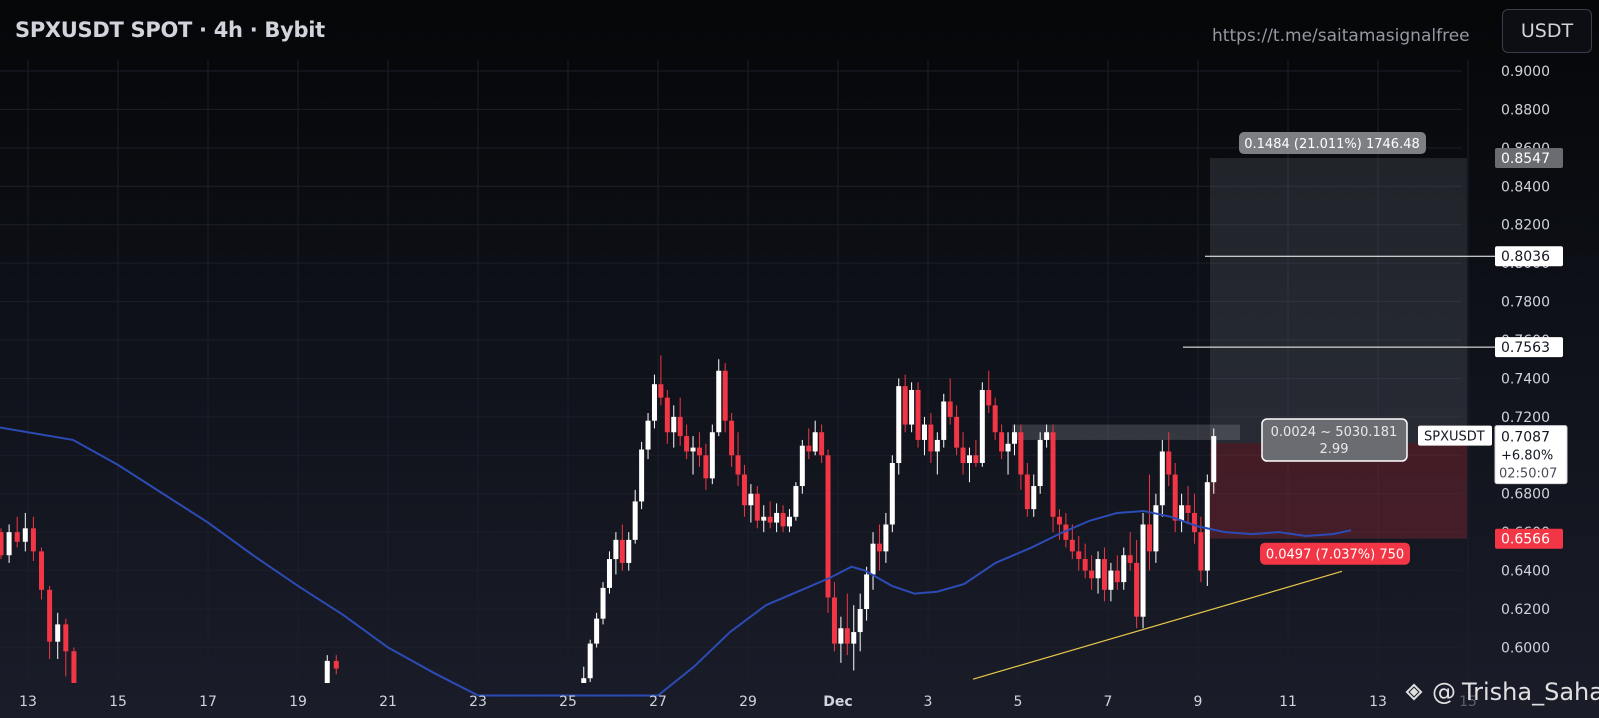 Image resolution: width=1599 pixels, height=718 pixels. Describe the element at coordinates (1444, 692) in the screenshot. I see `watermark-at: @` at that location.